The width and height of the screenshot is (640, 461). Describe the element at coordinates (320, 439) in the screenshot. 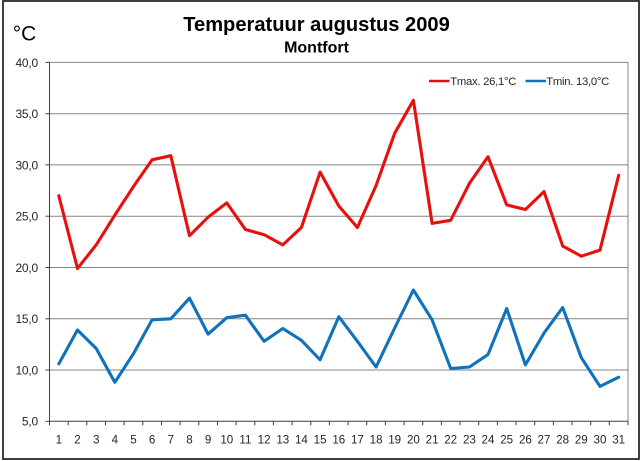

I see `svg-text: 15` at that location.